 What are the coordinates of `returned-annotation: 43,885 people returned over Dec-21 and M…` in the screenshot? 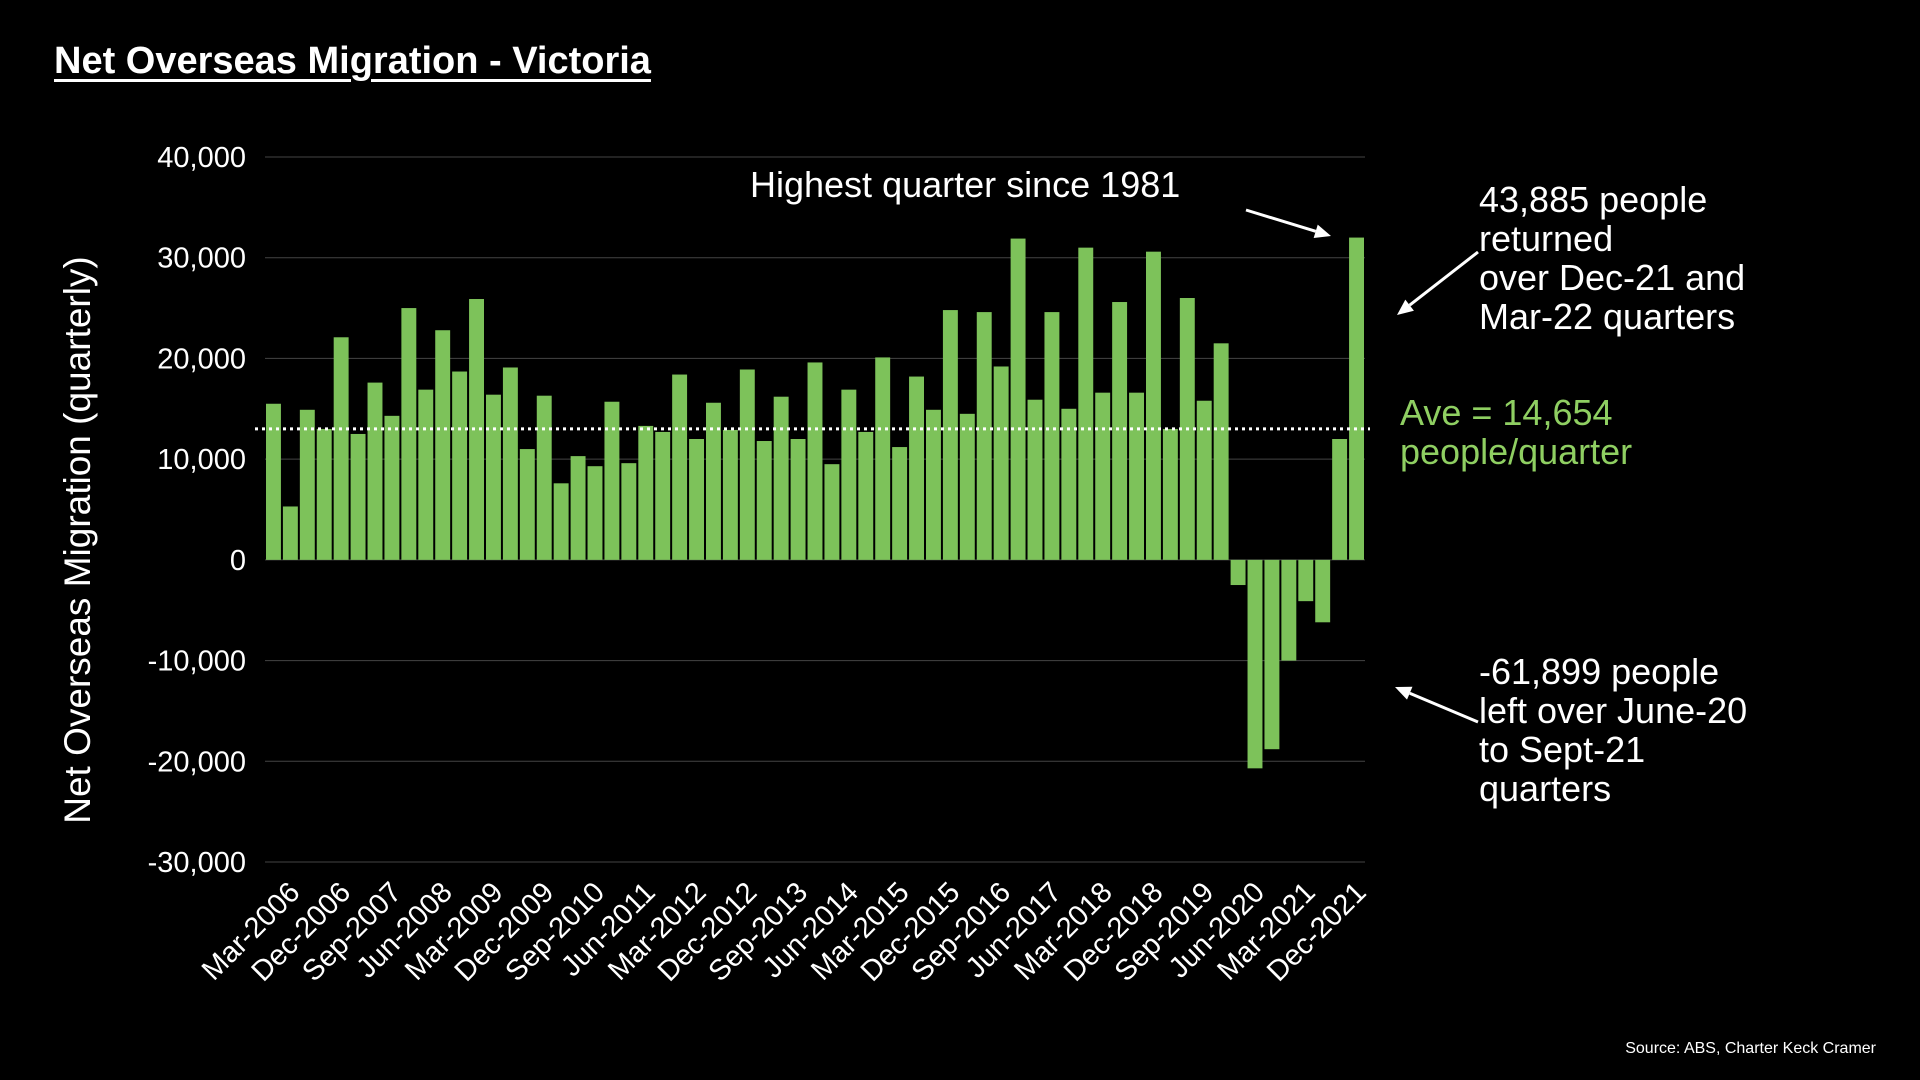 It's located at (1612, 258).